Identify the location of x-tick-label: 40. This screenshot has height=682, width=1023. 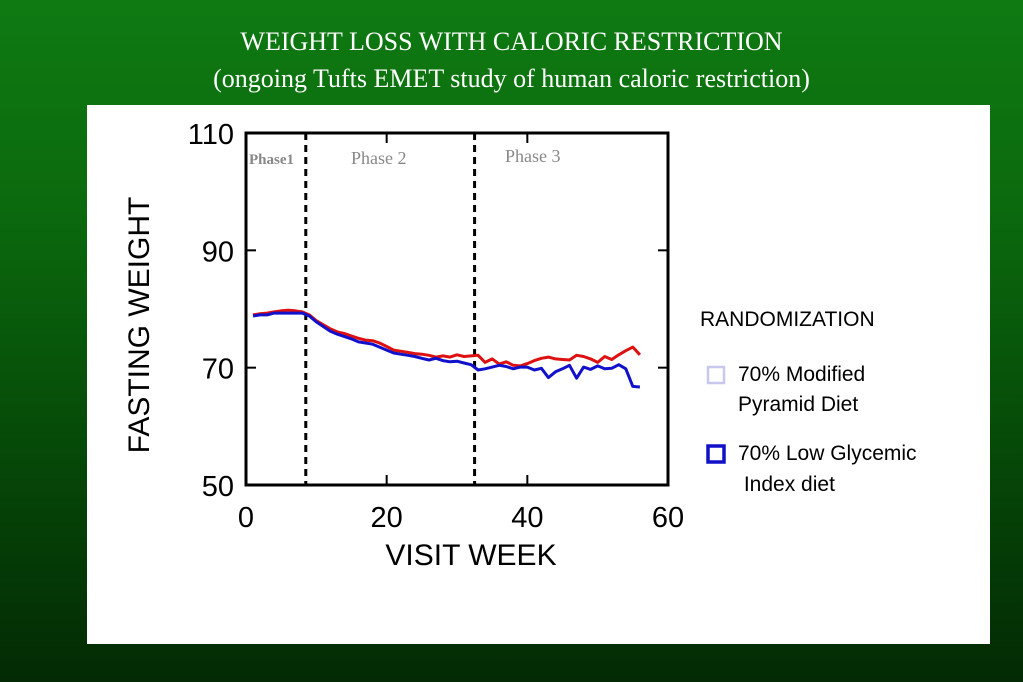
(527, 518).